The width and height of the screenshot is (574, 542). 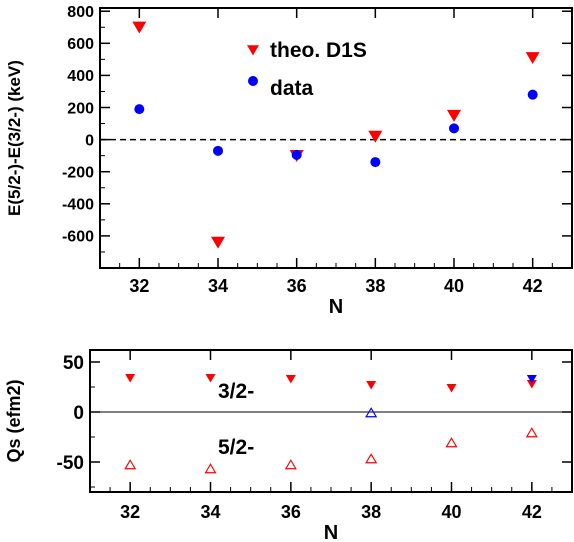 I want to click on y-tick-label: 200, so click(x=80, y=108).